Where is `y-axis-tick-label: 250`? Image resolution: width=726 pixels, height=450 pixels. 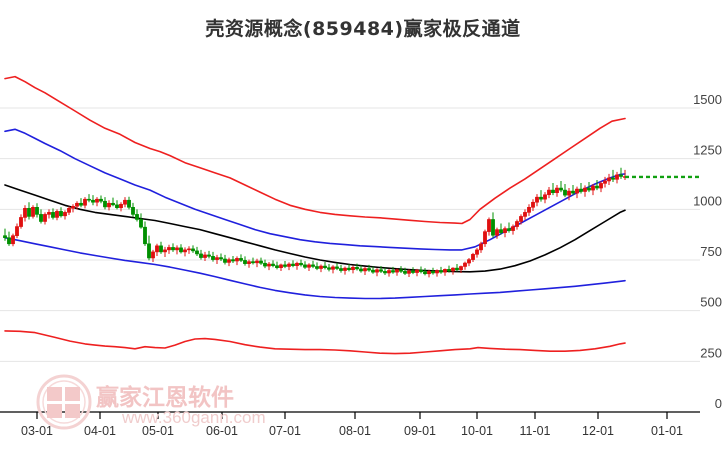 y-axis-tick-label: 250 is located at coordinates (711, 352).